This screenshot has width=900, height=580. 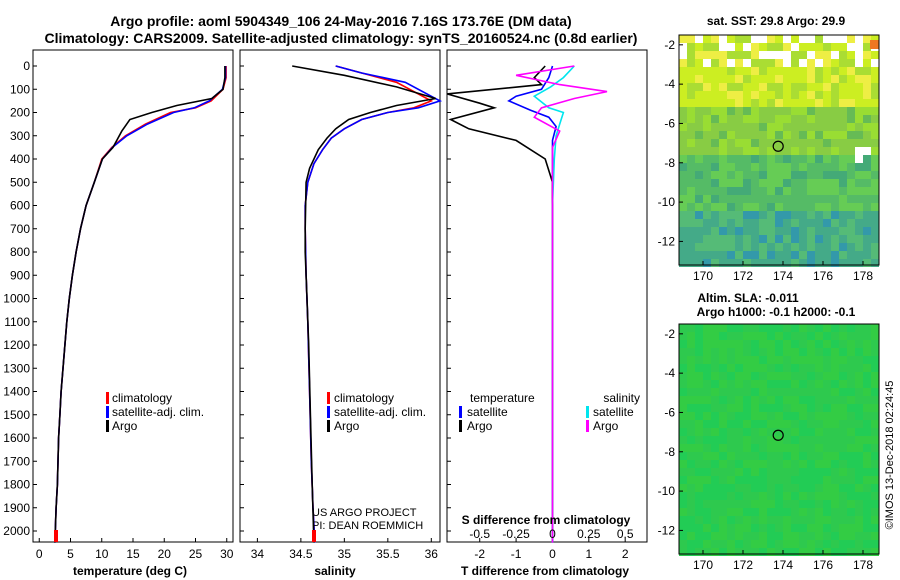 What do you see at coordinates (890, 455) in the screenshot?
I see `credit-label: ©IMOS 13-Dec-2018 02:24:45` at bounding box center [890, 455].